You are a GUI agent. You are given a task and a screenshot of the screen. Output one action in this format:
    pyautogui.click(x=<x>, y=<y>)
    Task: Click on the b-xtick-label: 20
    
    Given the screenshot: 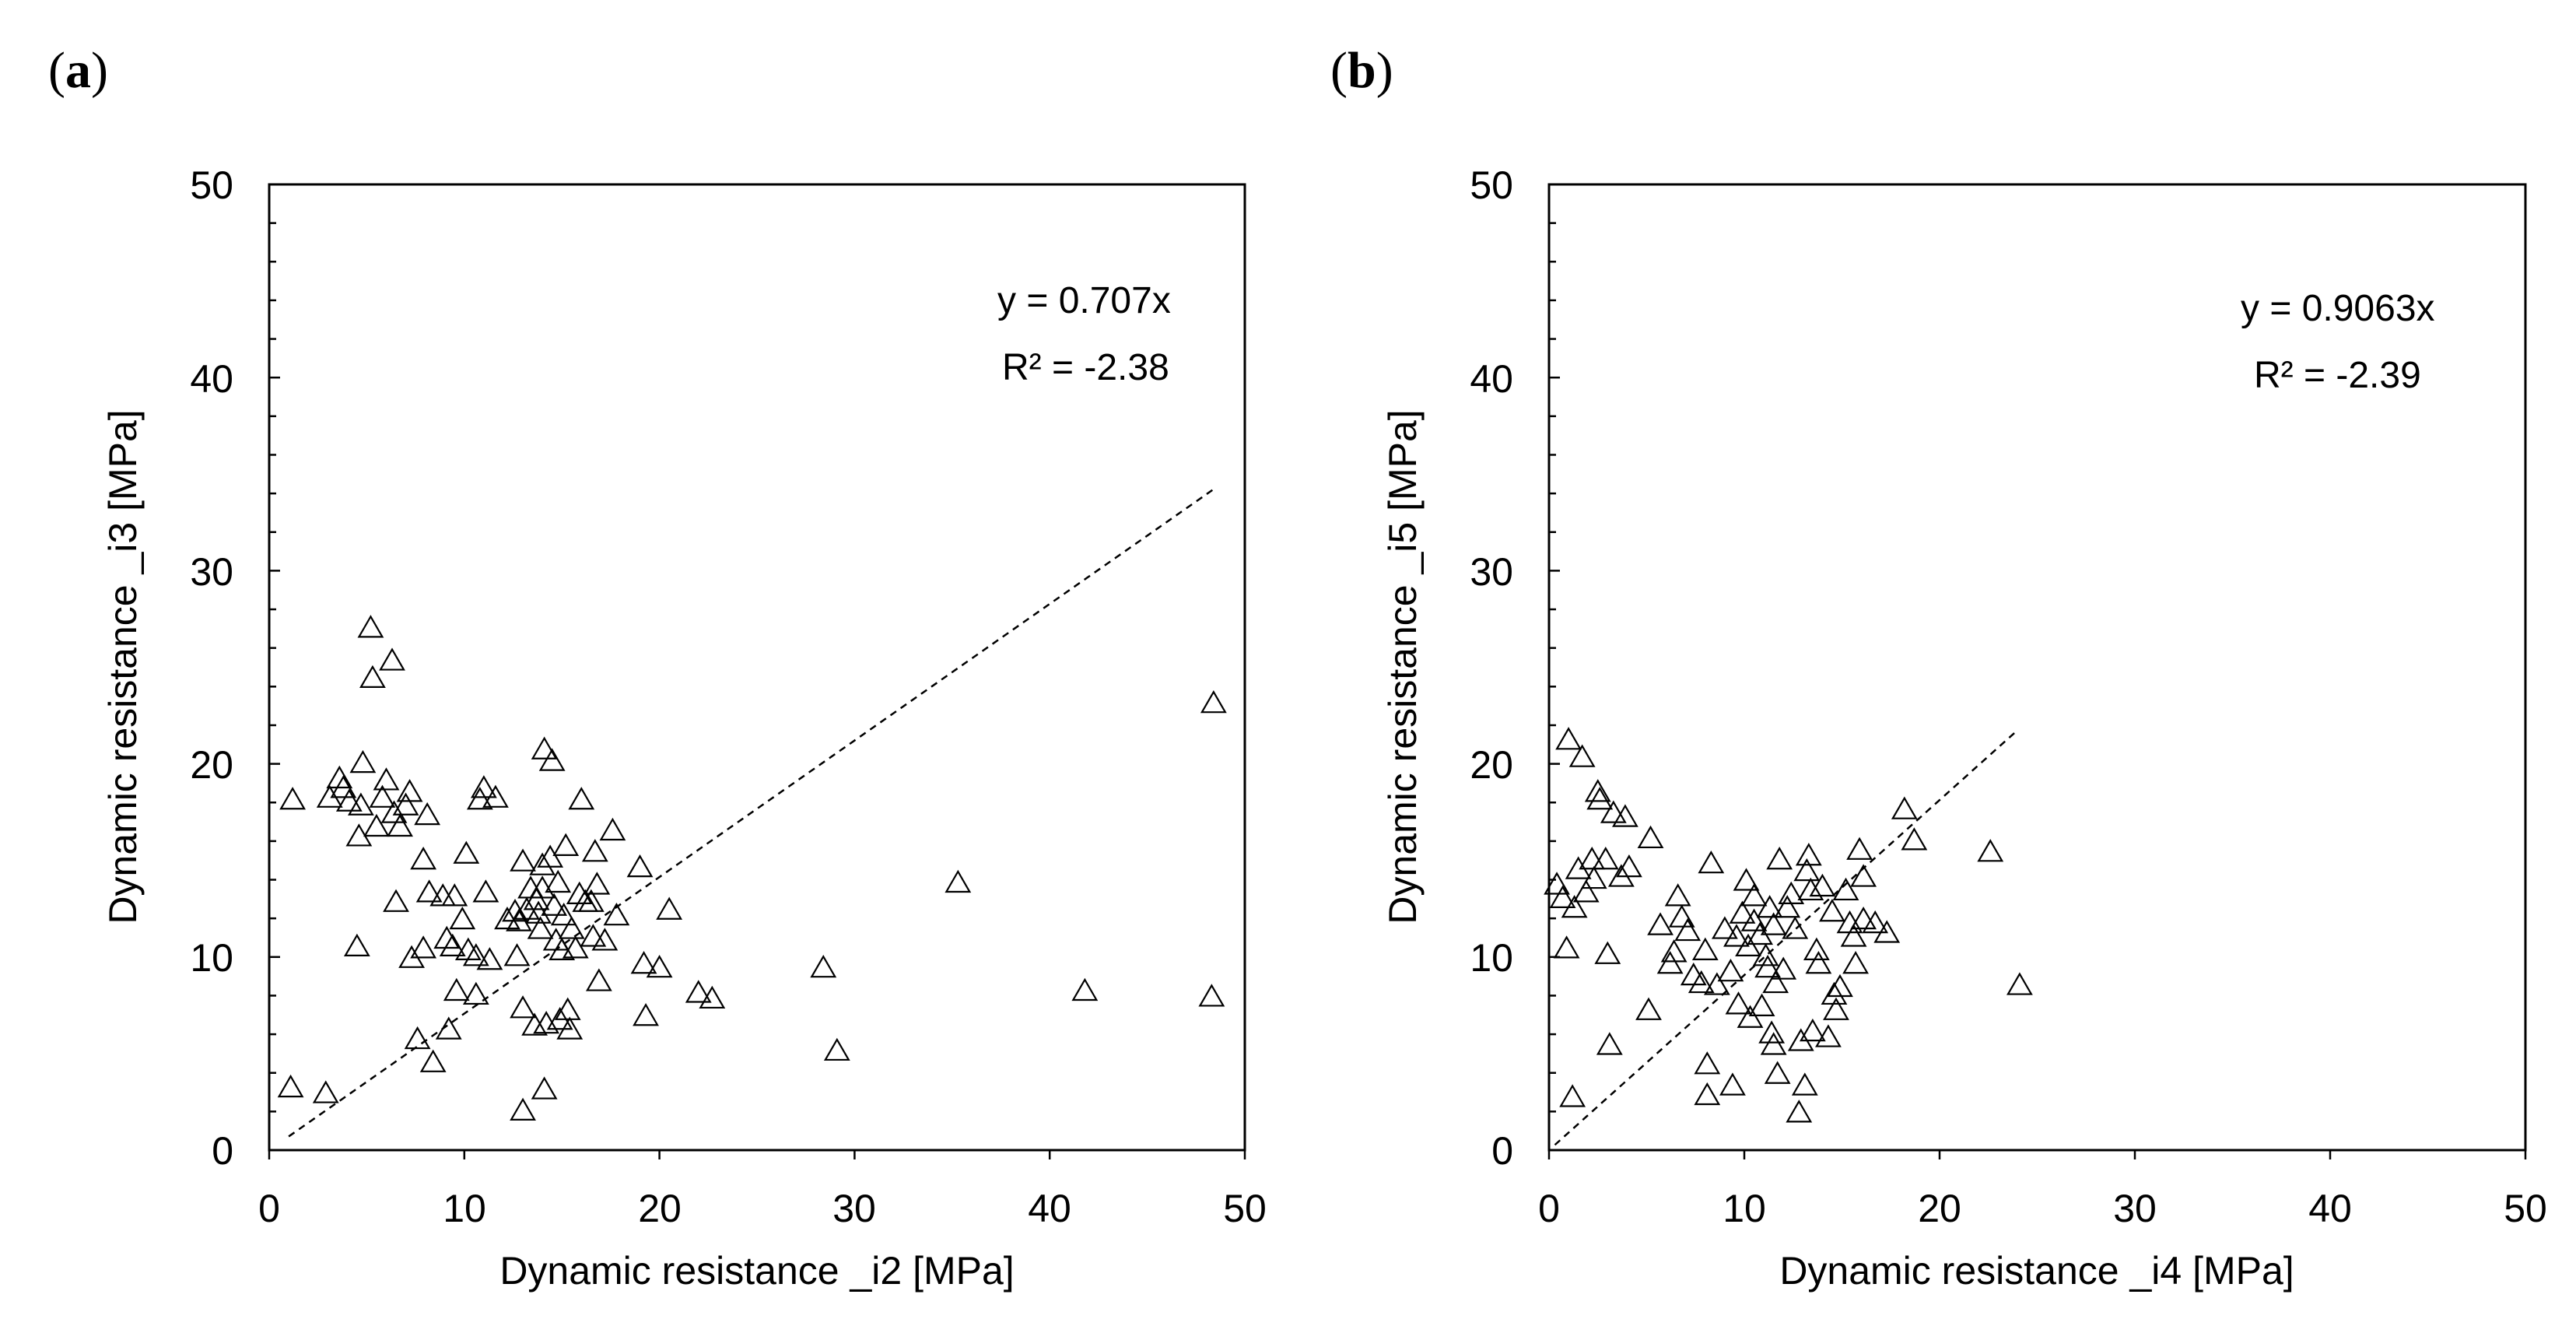 What is the action you would take?
    pyautogui.click(x=1940, y=1208)
    